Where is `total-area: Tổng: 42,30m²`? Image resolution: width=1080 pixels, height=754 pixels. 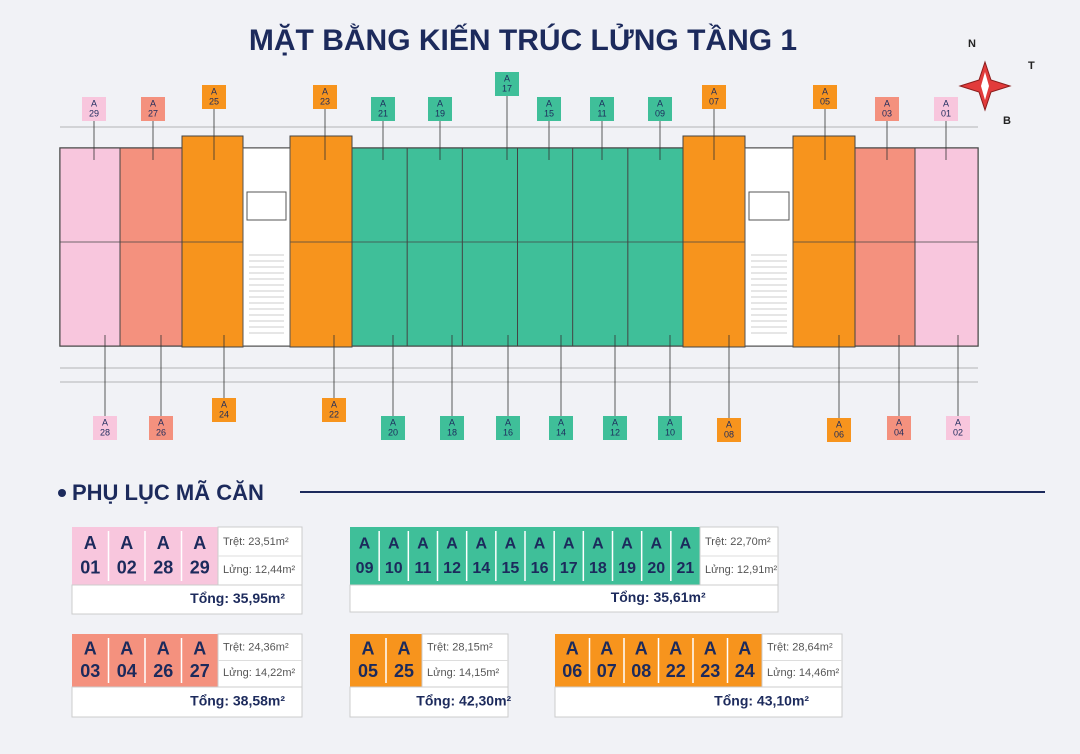 total-area: Tổng: 42,30m² is located at coordinates (463, 701).